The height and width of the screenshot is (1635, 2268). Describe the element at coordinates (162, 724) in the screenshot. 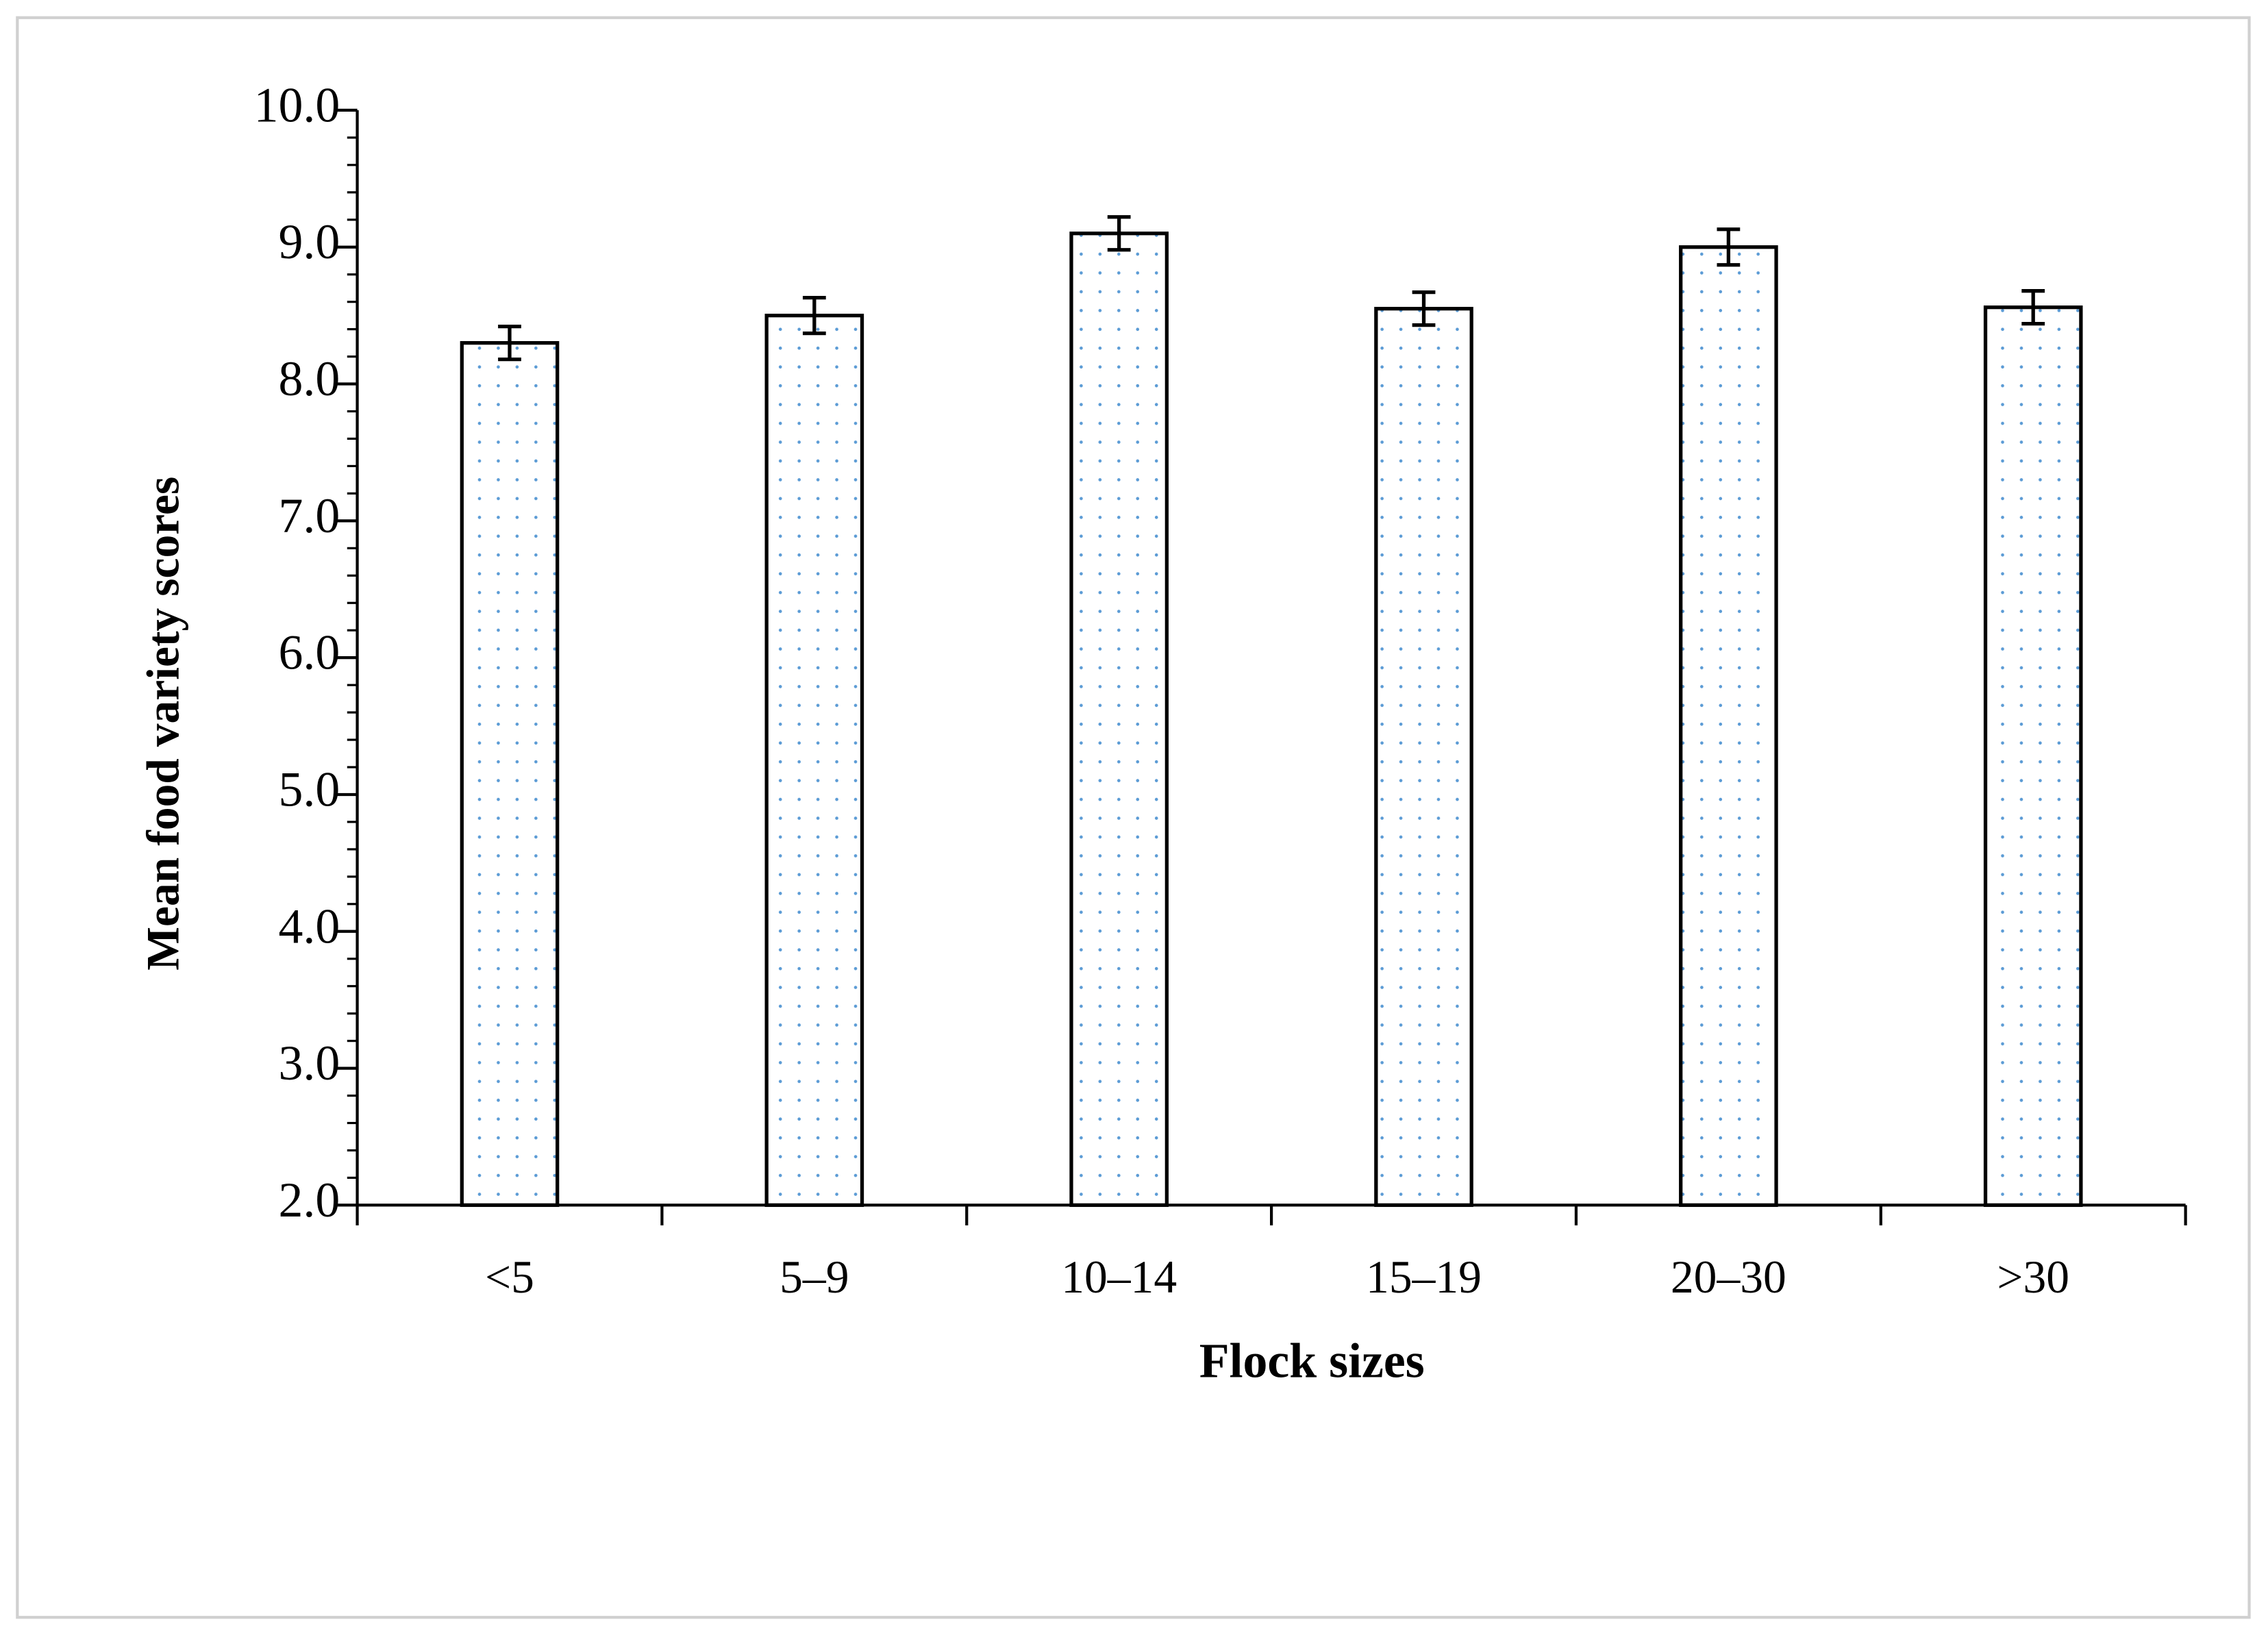

I see `y-axis-label: Mean food variety scores` at that location.